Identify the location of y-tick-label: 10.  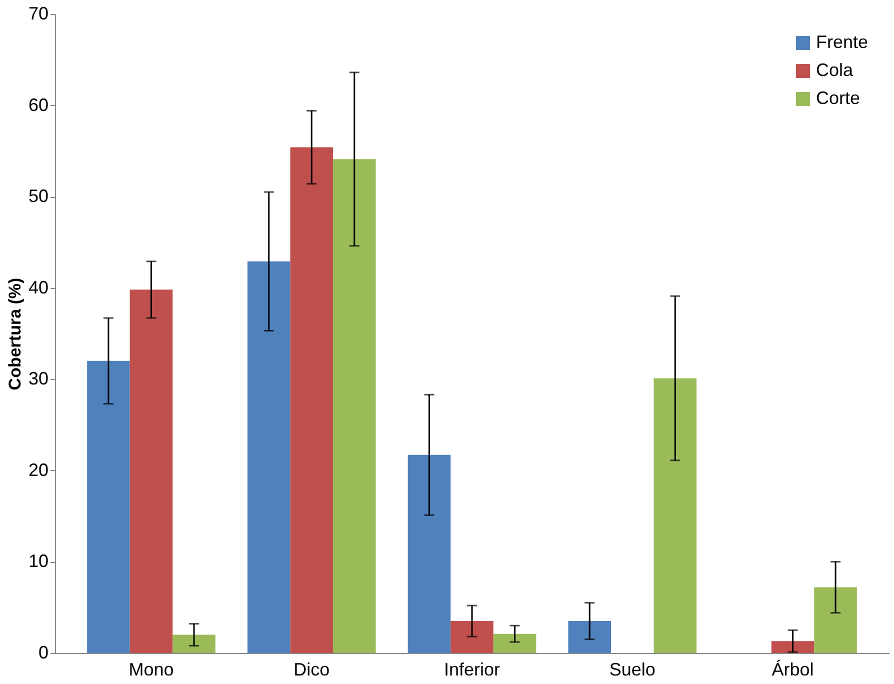
(38, 561).